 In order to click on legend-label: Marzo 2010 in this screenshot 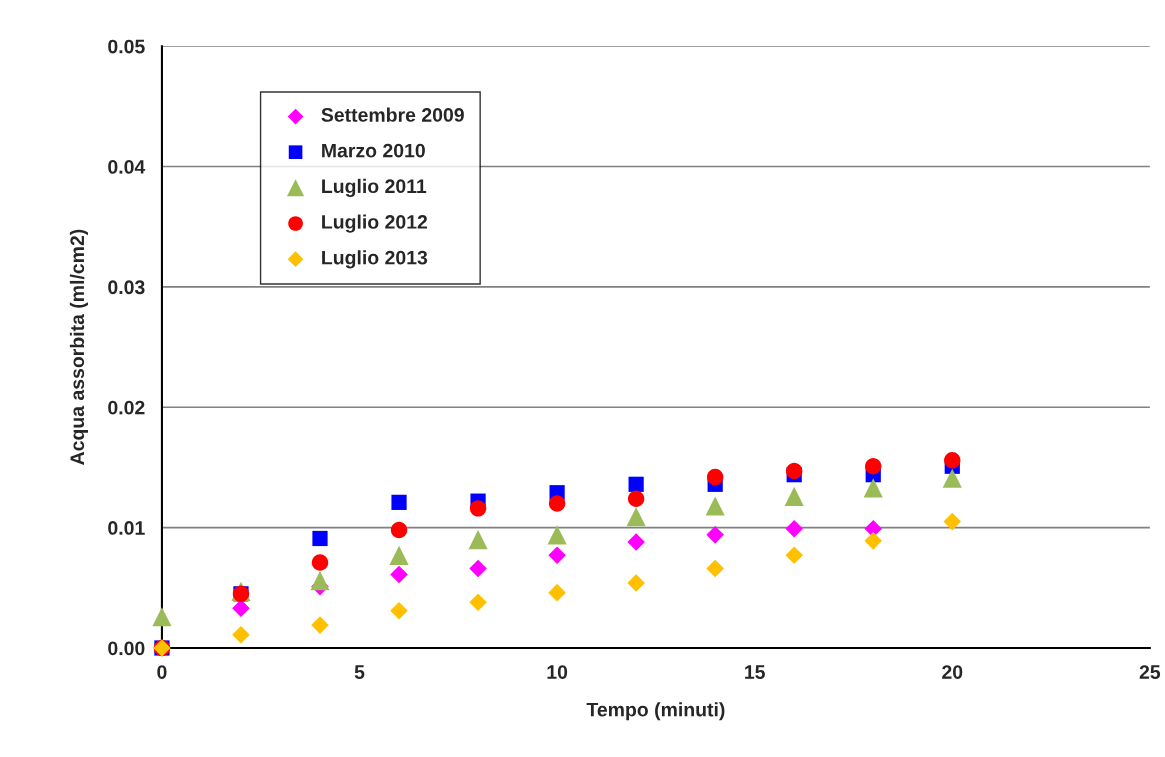, I will do `click(373, 150)`.